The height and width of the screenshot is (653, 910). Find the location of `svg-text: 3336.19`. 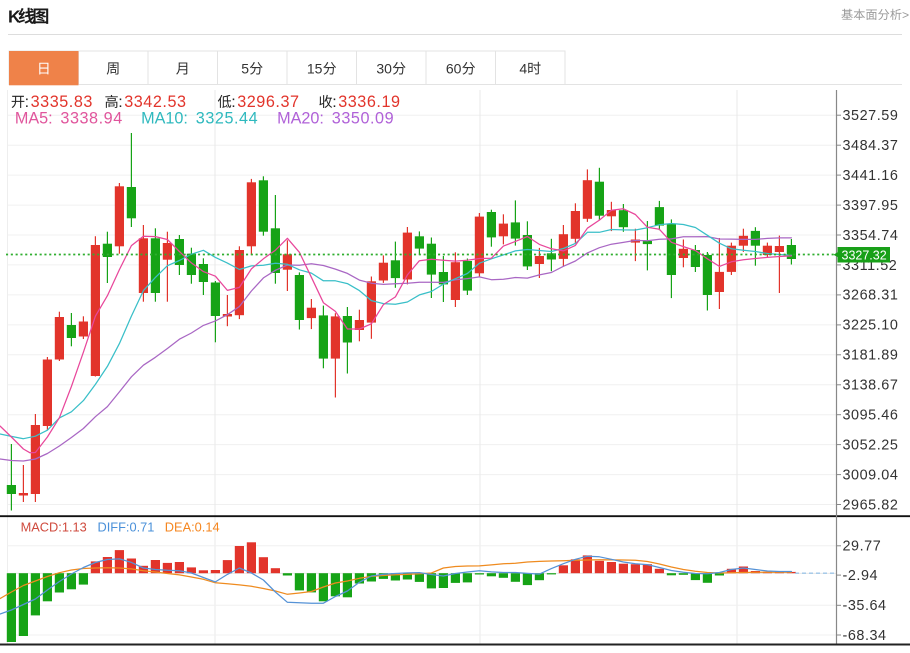

svg-text: 3336.19 is located at coordinates (369, 102).